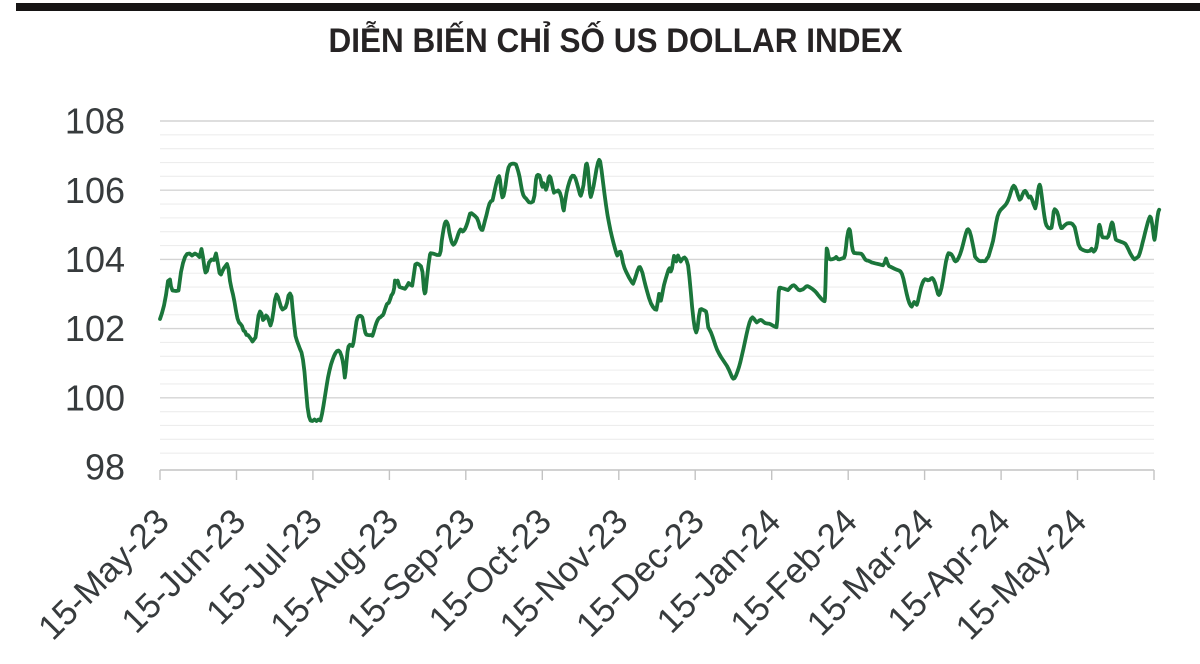  I want to click on svg-text: 98, so click(105, 467).